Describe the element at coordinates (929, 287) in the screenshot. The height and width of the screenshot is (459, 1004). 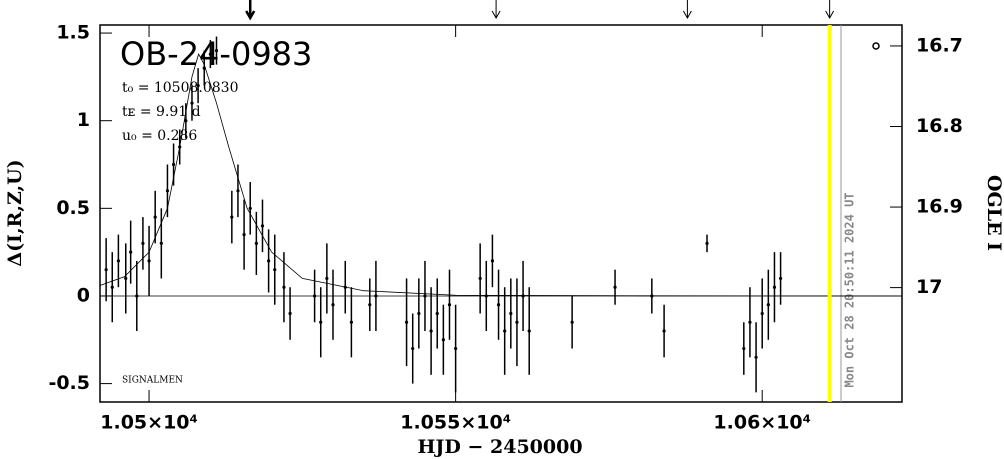
I see `y2-tick-label: 17` at that location.